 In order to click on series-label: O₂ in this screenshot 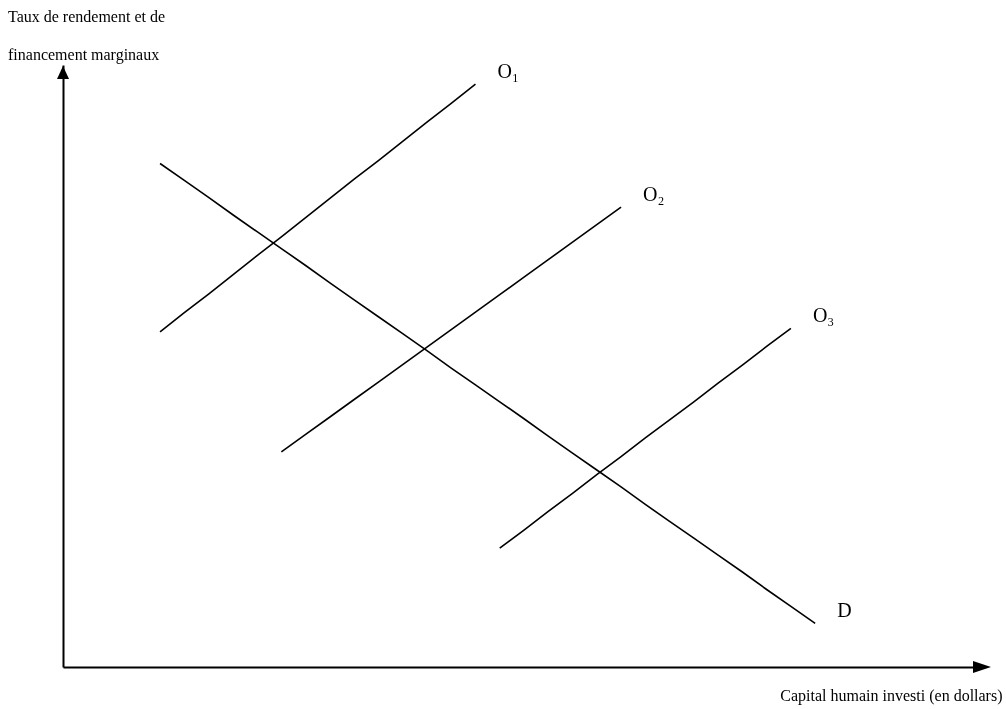, I will do `click(654, 194)`.